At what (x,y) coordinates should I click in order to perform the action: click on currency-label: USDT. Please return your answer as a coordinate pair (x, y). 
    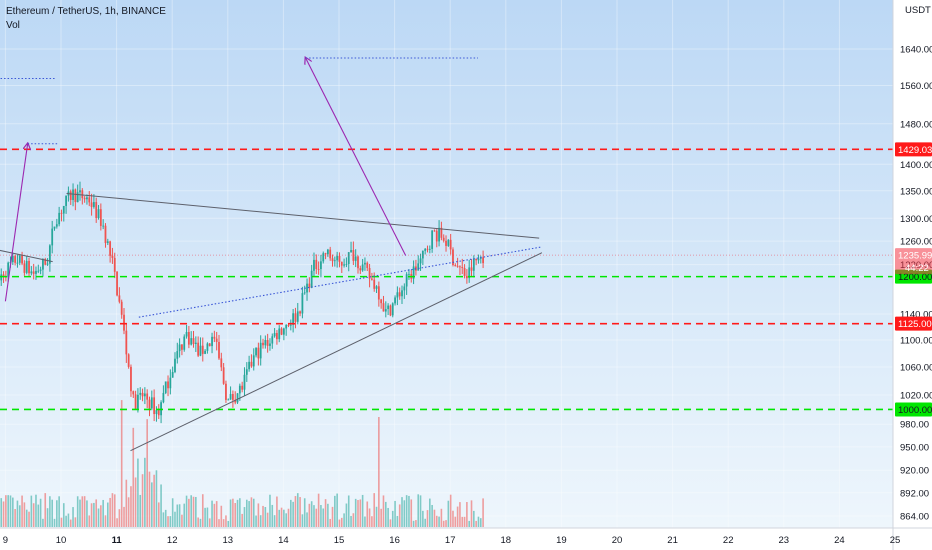
    Looking at the image, I should click on (918, 10).